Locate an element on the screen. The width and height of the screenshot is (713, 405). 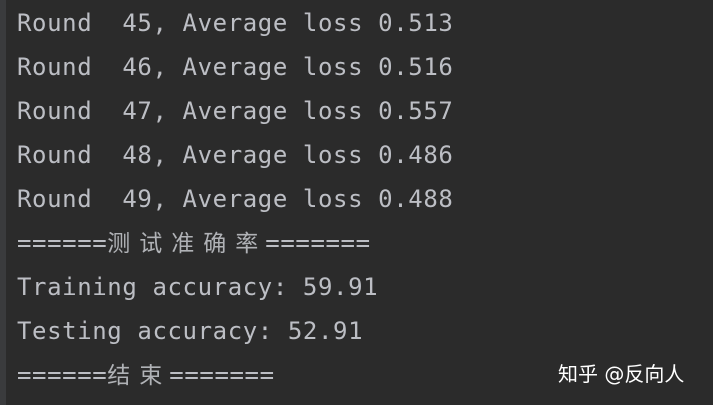
testing-accuracy-line: Testing accuracy: 52.91 is located at coordinates (190, 331).